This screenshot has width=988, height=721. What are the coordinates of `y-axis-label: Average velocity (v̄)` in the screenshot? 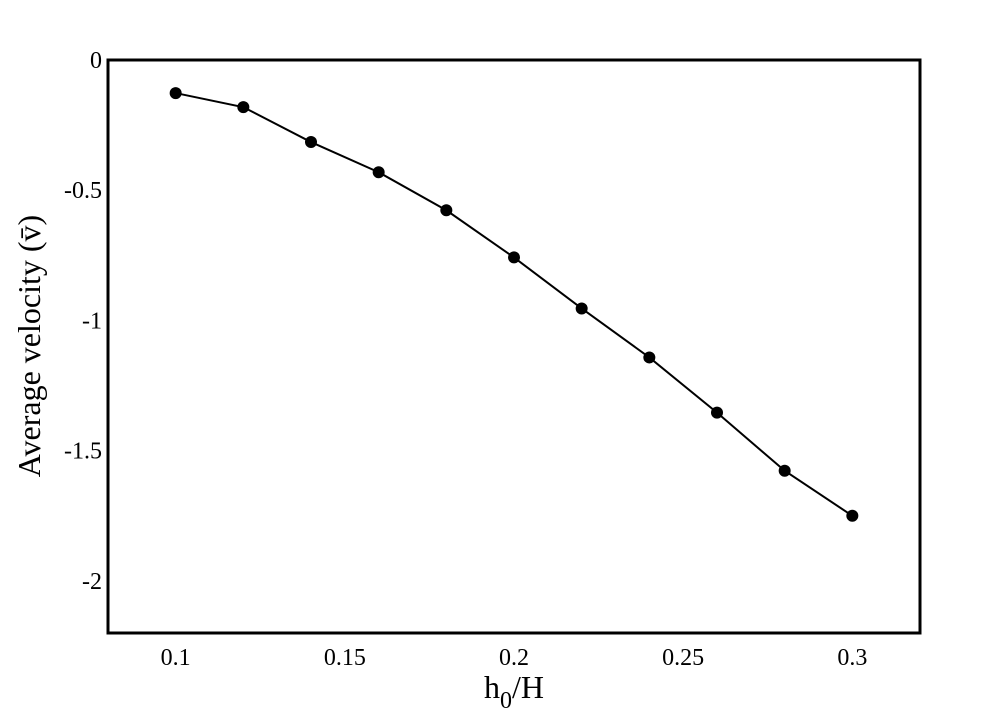 It's located at (29, 346).